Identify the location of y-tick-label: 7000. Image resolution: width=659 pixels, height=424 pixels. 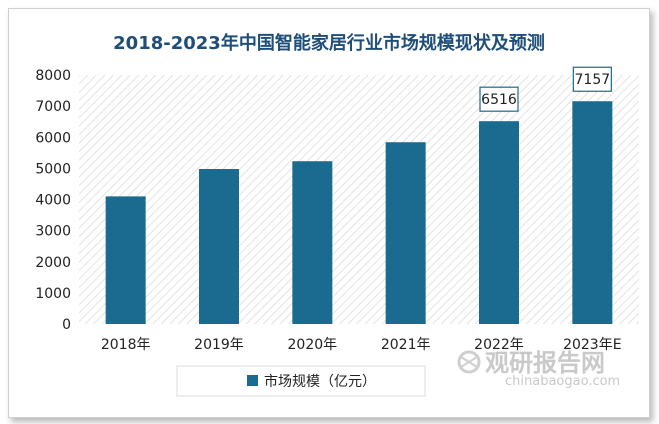
(53, 107).